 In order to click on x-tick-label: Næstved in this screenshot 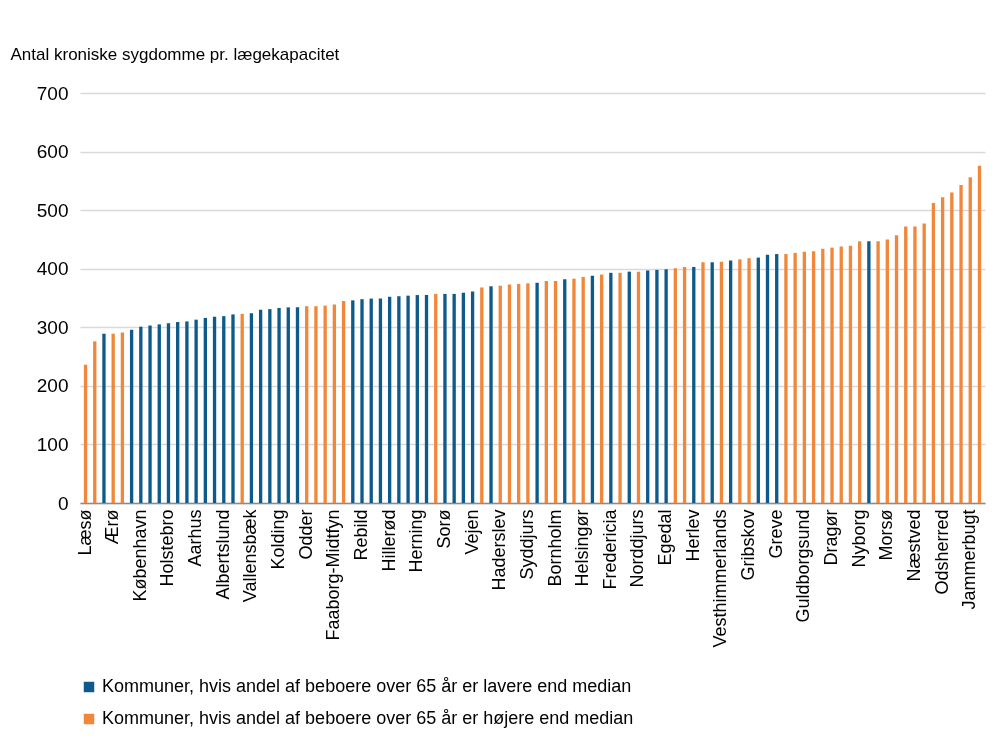, I will do `click(913, 545)`.